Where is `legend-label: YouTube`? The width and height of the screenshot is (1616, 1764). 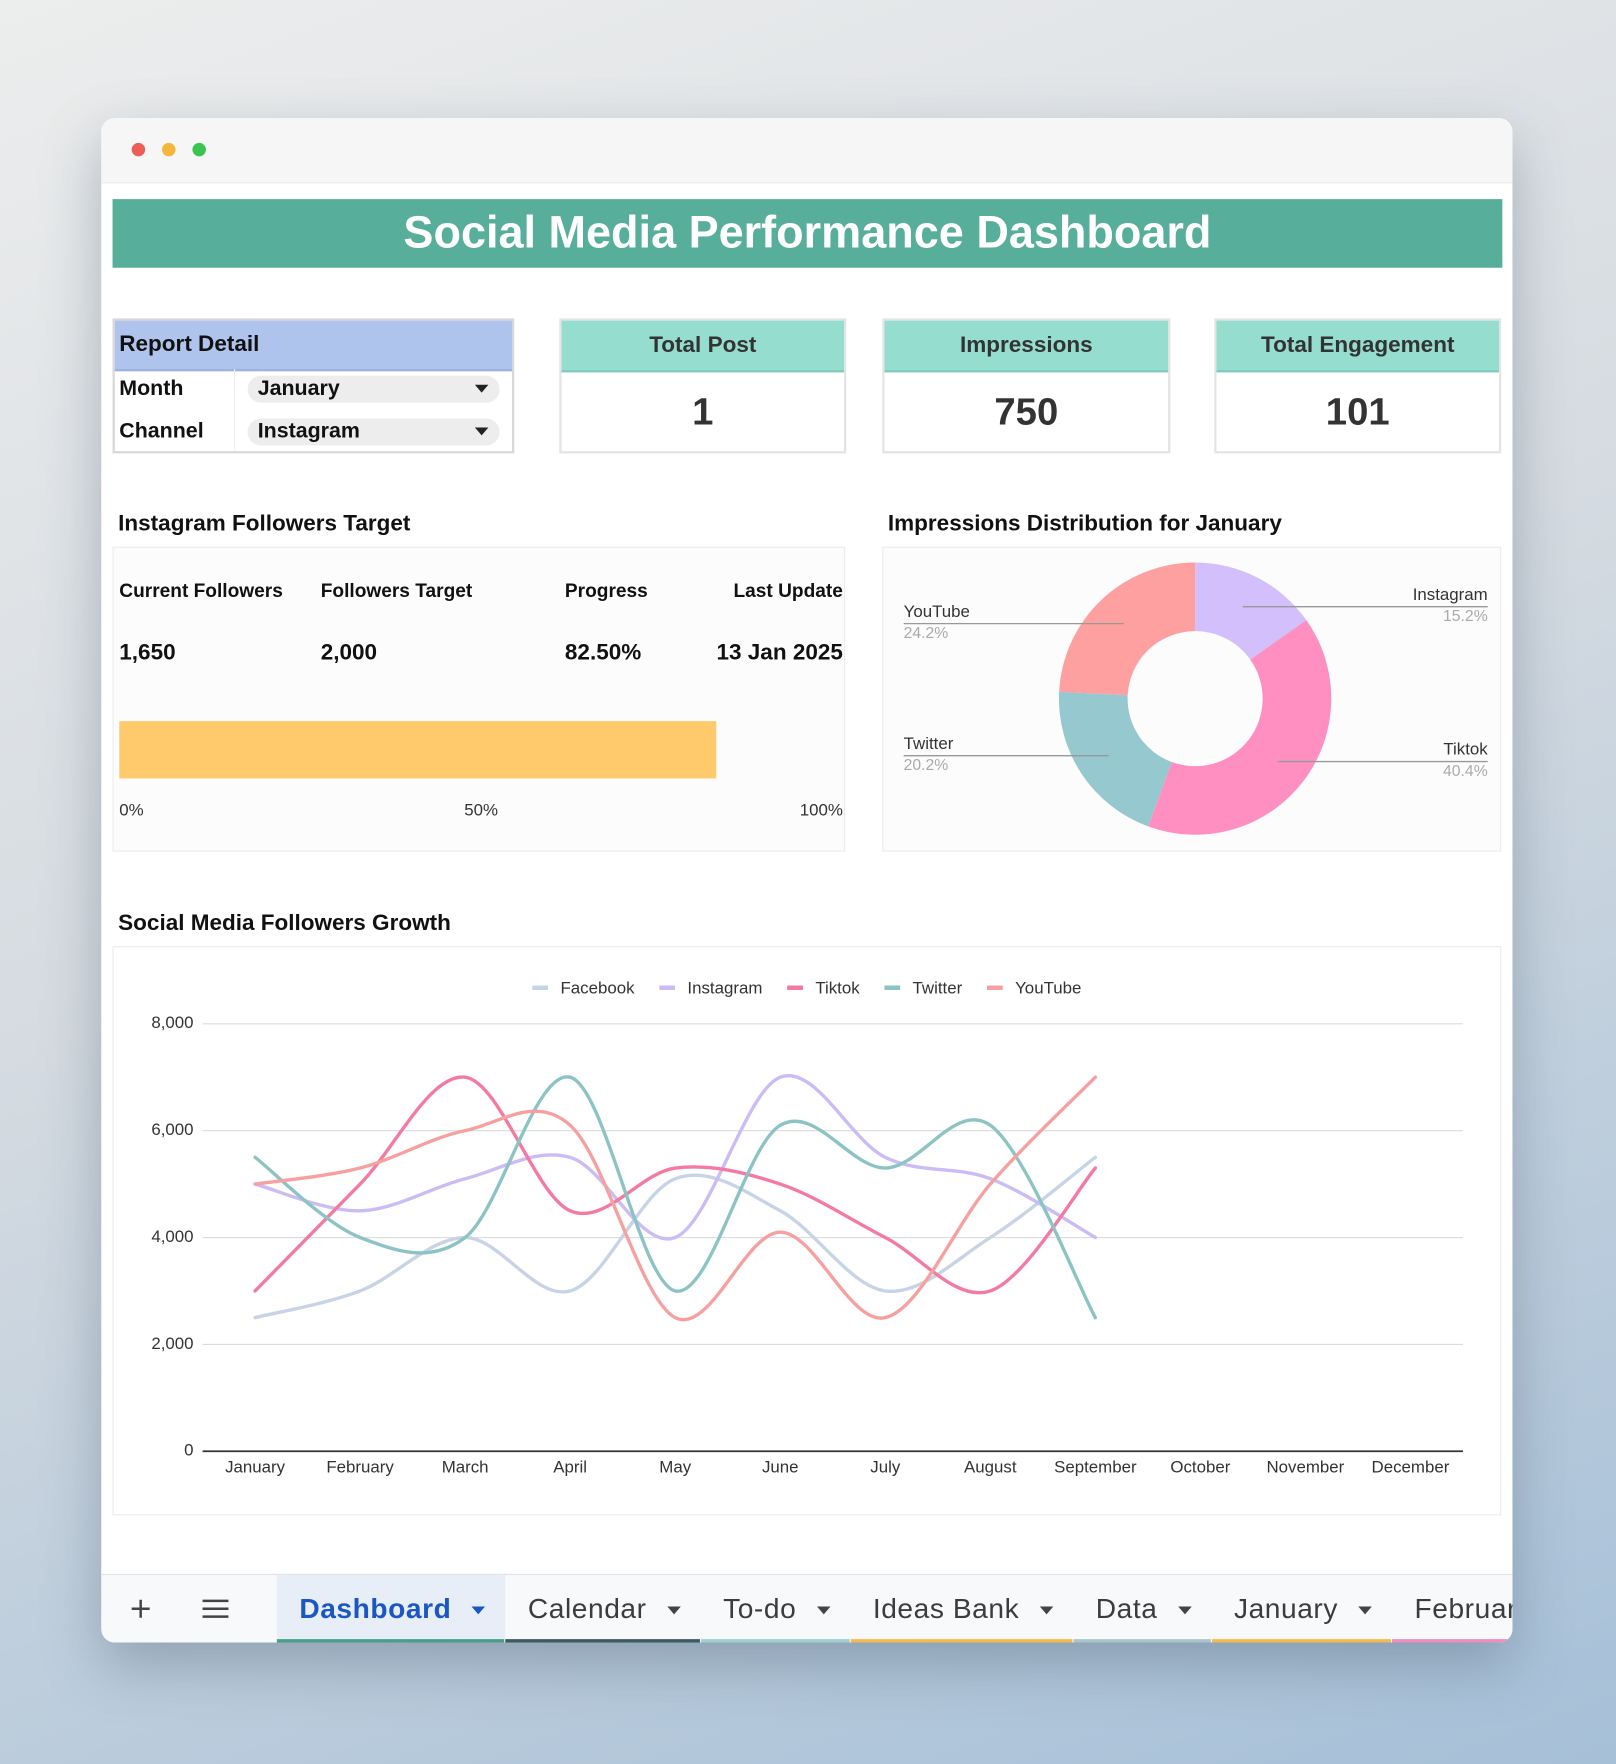
legend-label: YouTube is located at coordinates (1048, 987).